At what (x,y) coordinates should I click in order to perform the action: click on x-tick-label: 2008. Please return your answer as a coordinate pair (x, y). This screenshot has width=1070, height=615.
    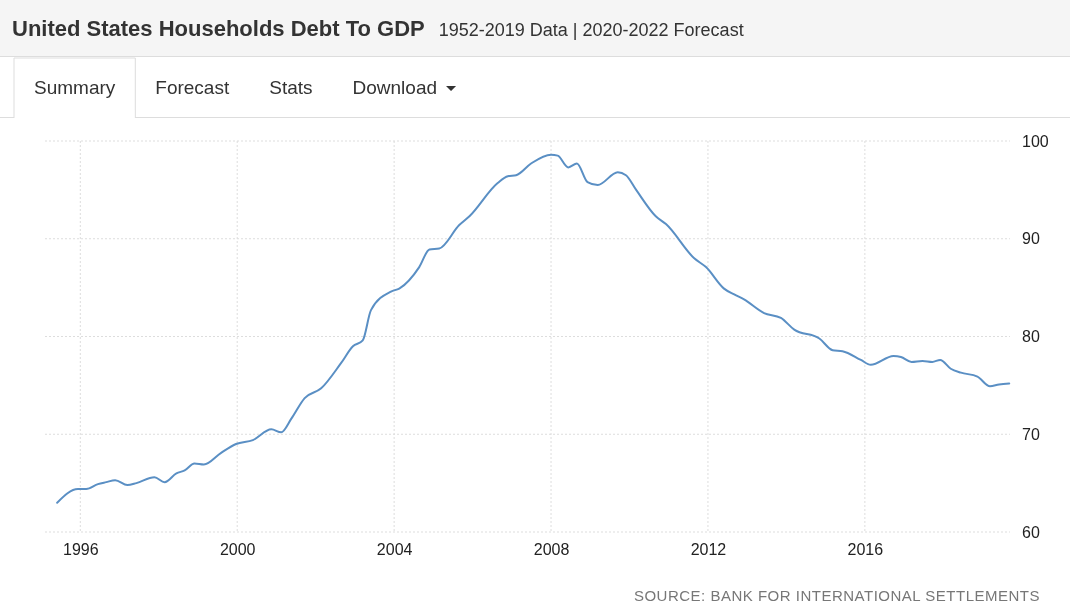
    Looking at the image, I should click on (551, 550).